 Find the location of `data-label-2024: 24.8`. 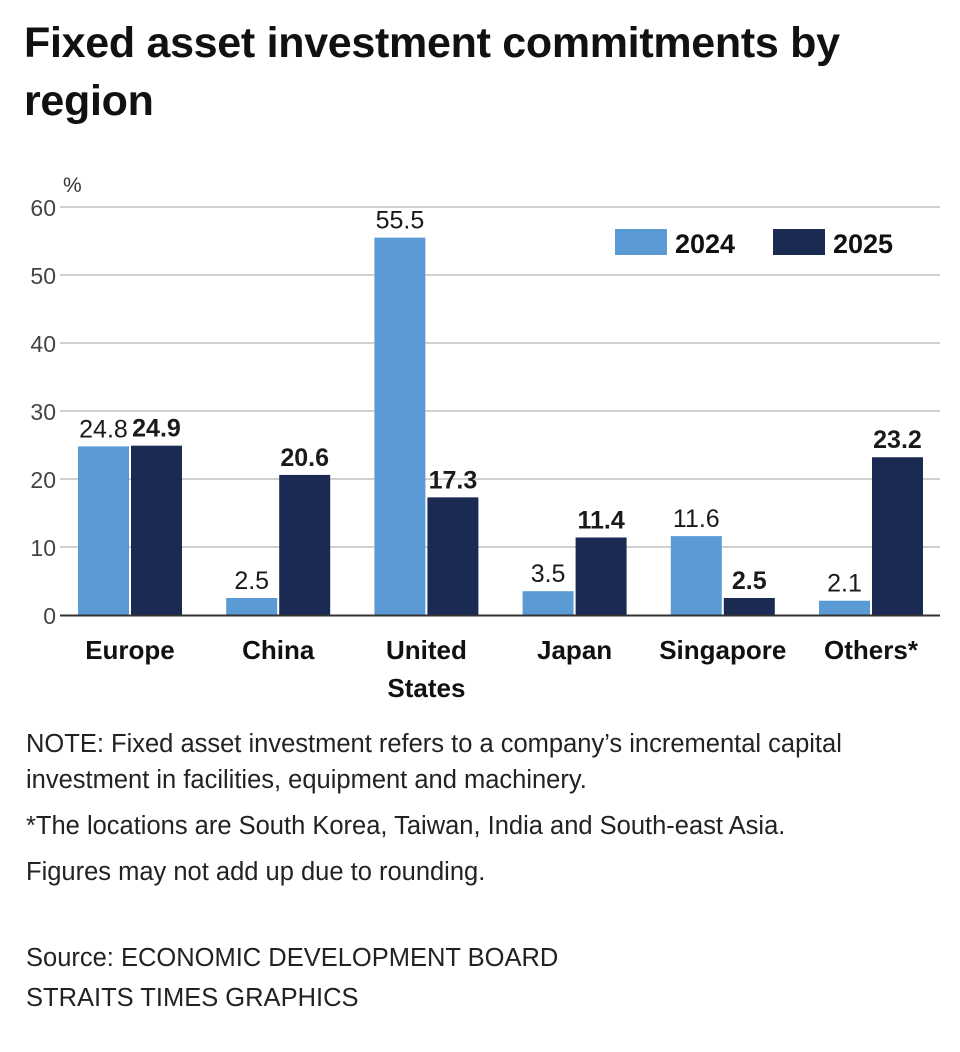

data-label-2024: 24.8 is located at coordinates (103, 429).